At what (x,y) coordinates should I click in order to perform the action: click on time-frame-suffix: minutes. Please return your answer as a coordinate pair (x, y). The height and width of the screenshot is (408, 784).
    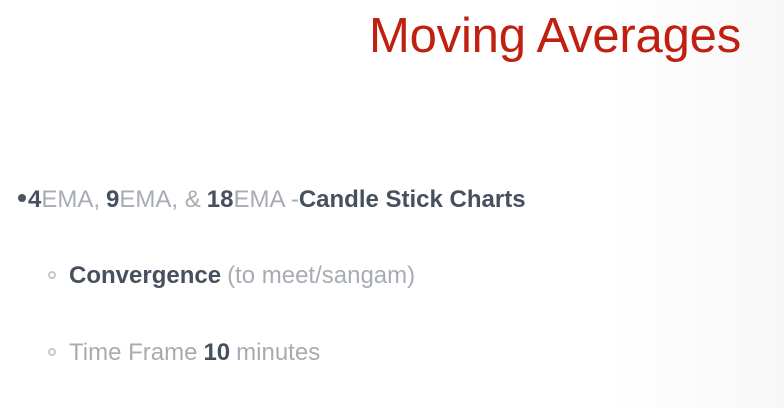
    Looking at the image, I should click on (278, 352).